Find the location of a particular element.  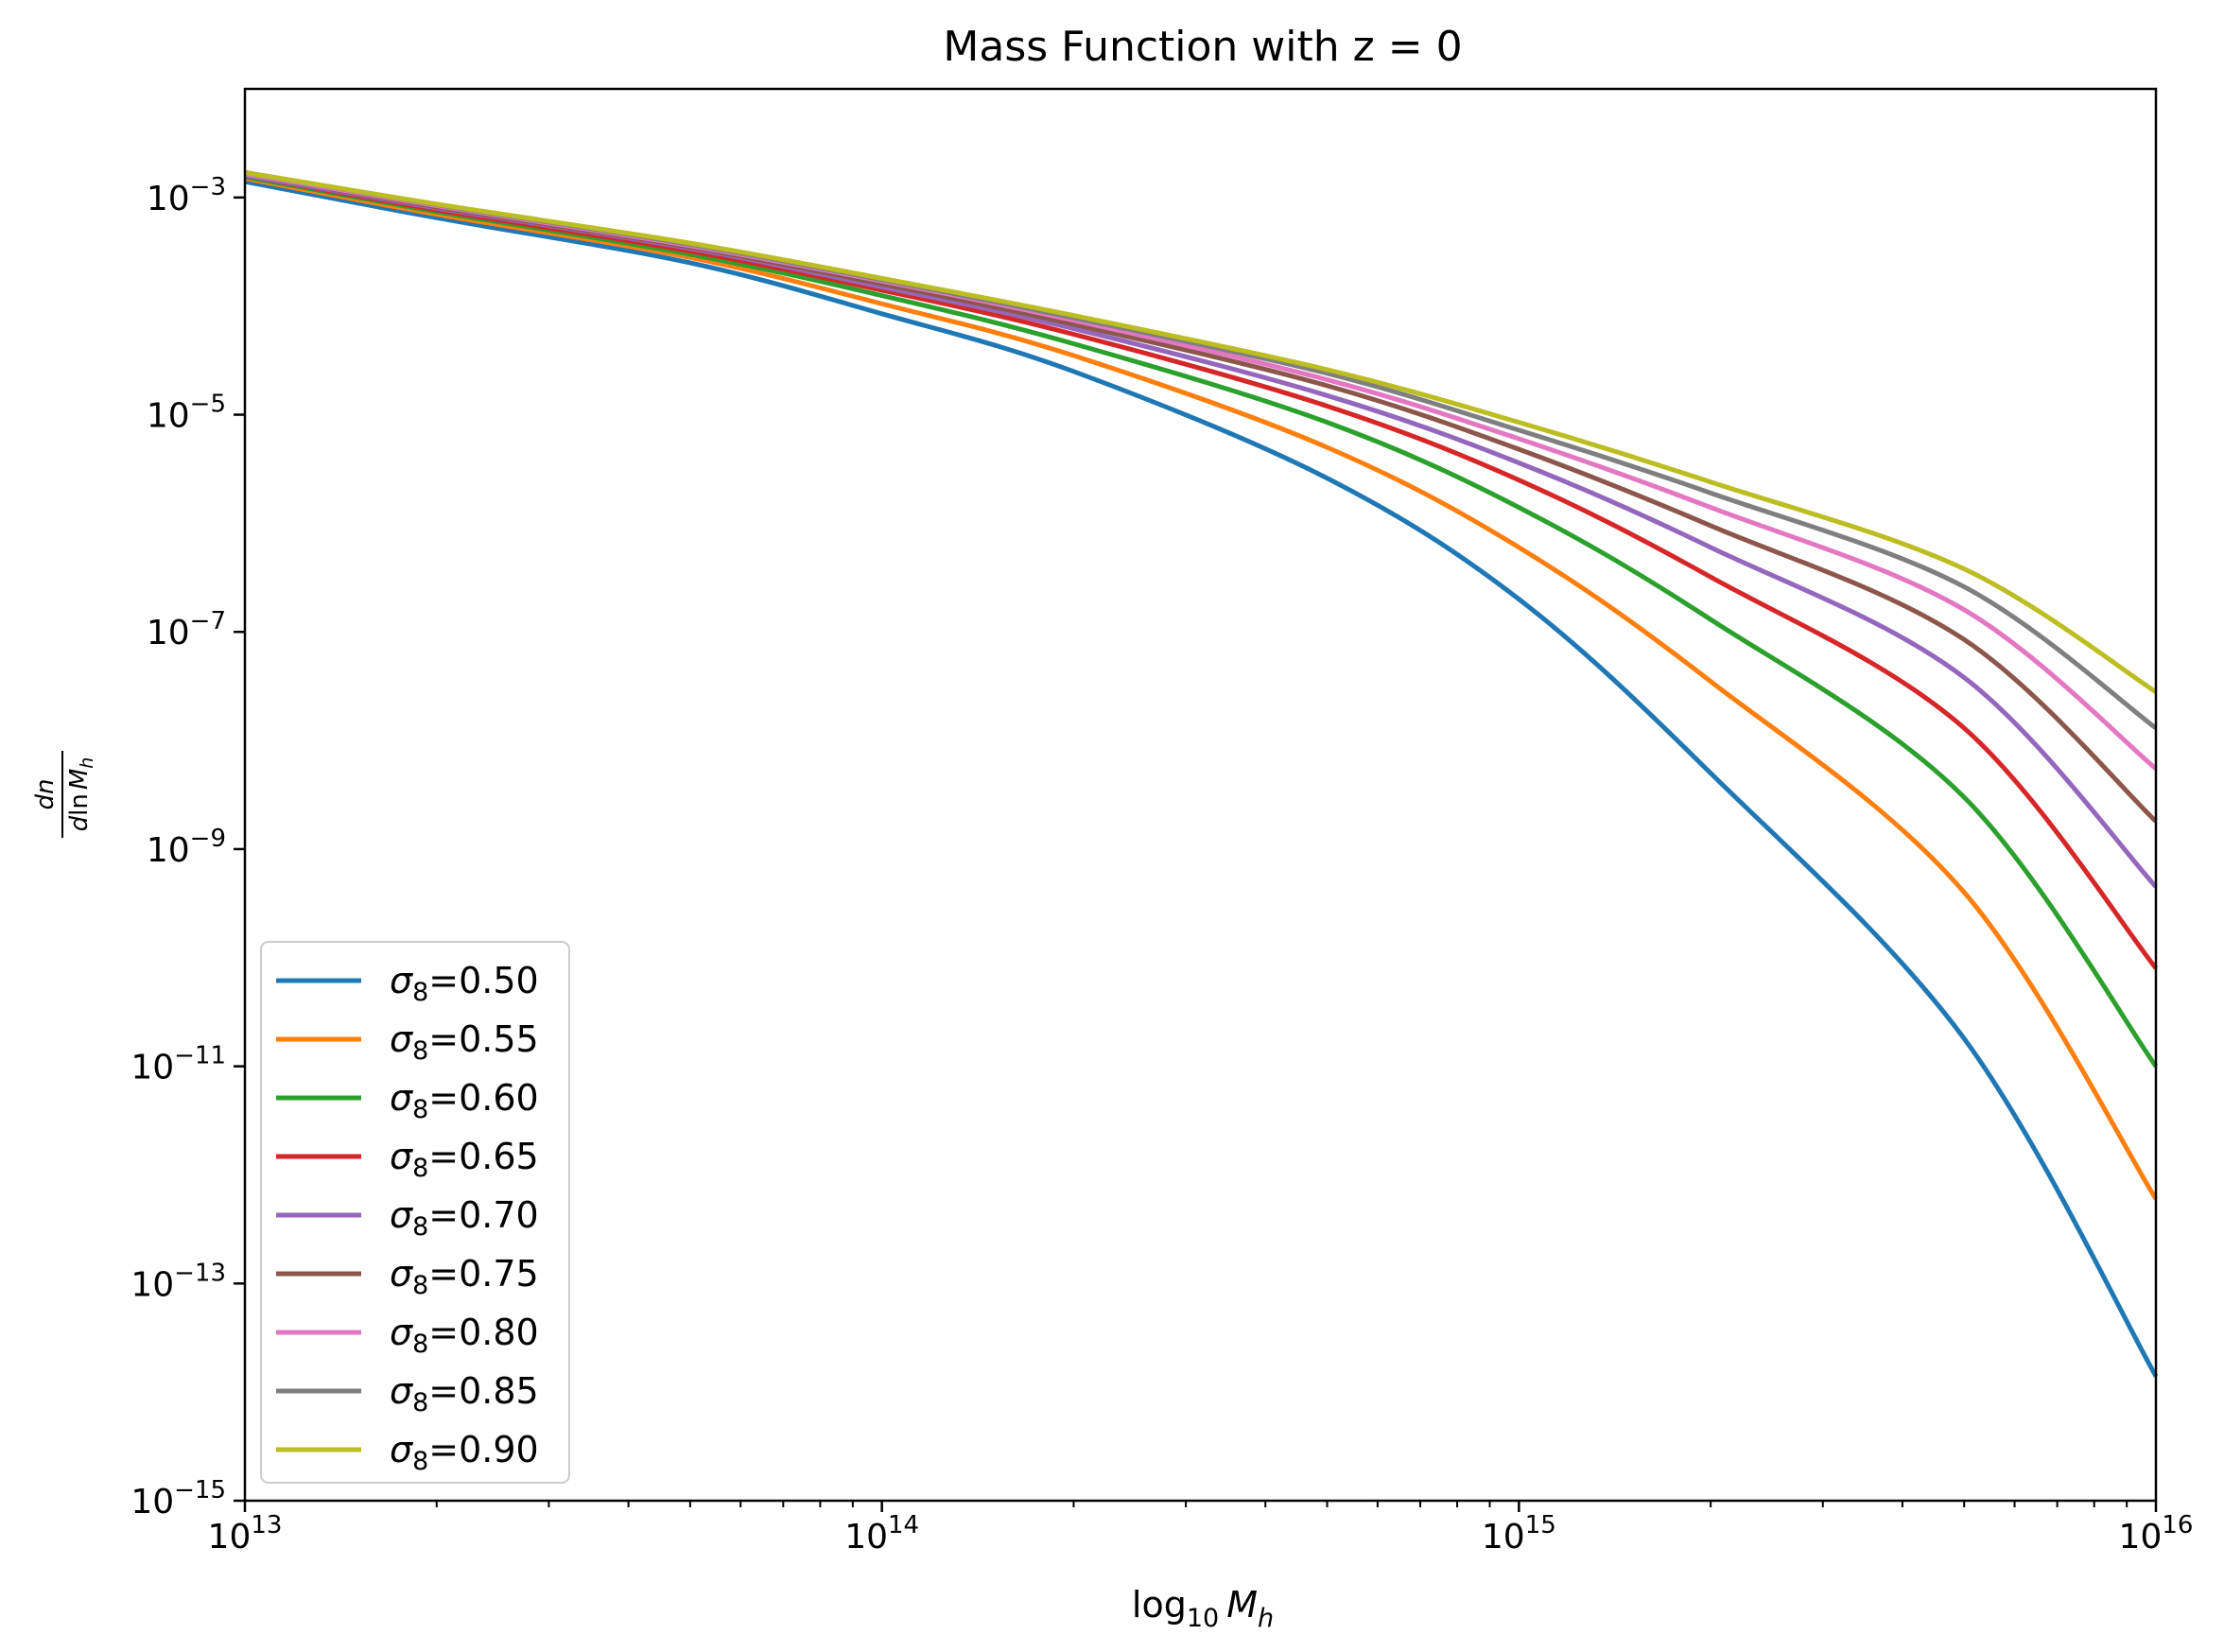

legend-label: σ8=0.65 is located at coordinates (465, 1159).